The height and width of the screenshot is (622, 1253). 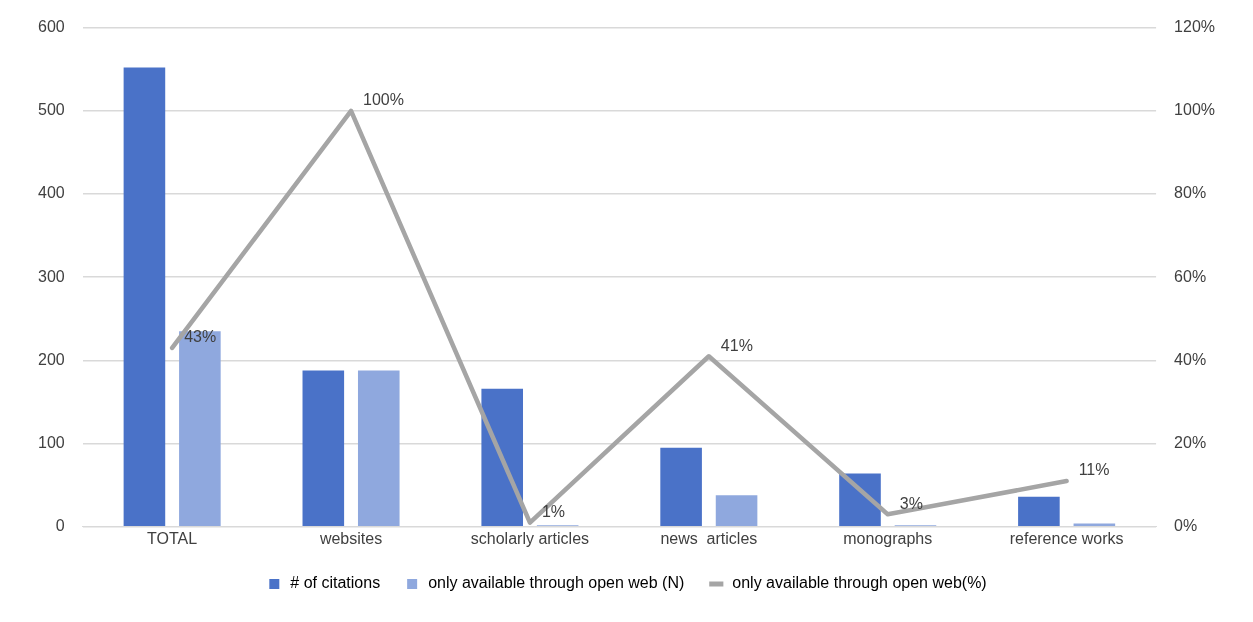 What do you see at coordinates (1190, 276) in the screenshot?
I see `y2-tick-label: 60%` at bounding box center [1190, 276].